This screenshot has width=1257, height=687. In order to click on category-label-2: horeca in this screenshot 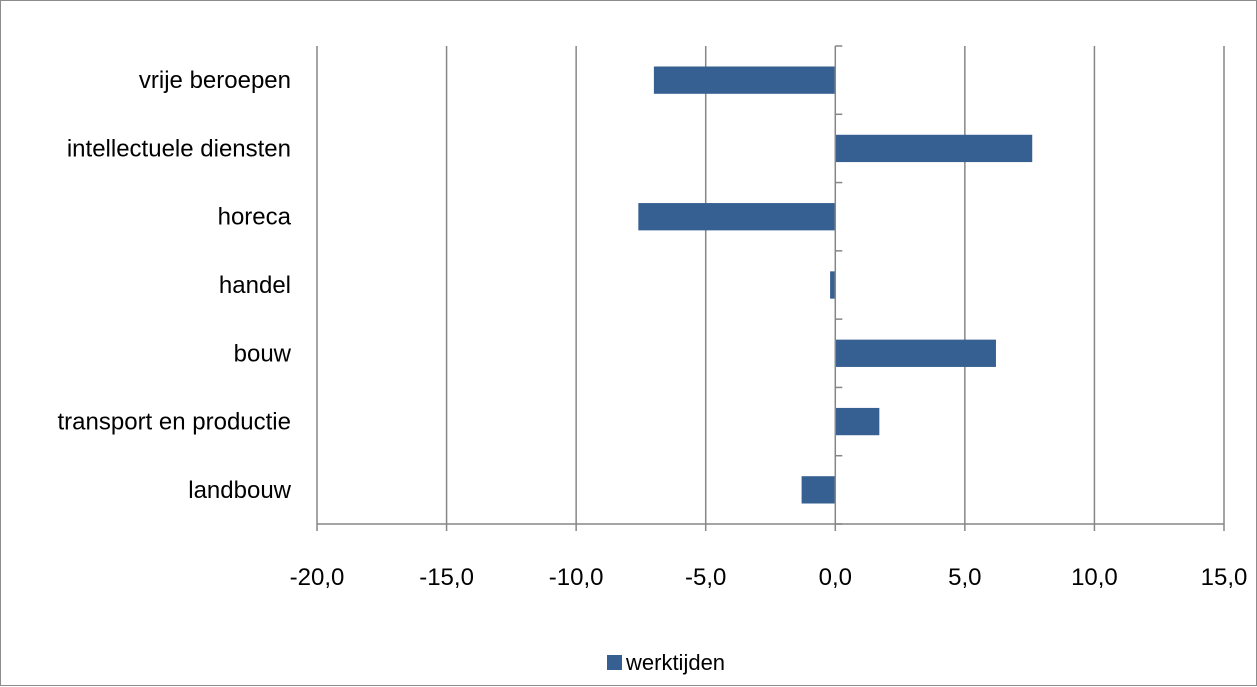, I will do `click(255, 217)`.